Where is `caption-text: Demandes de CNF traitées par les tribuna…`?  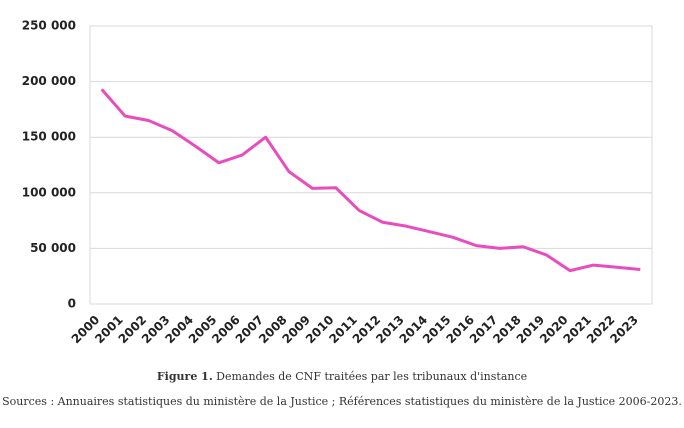 caption-text: Demandes de CNF traitées par les tribuna… is located at coordinates (371, 376).